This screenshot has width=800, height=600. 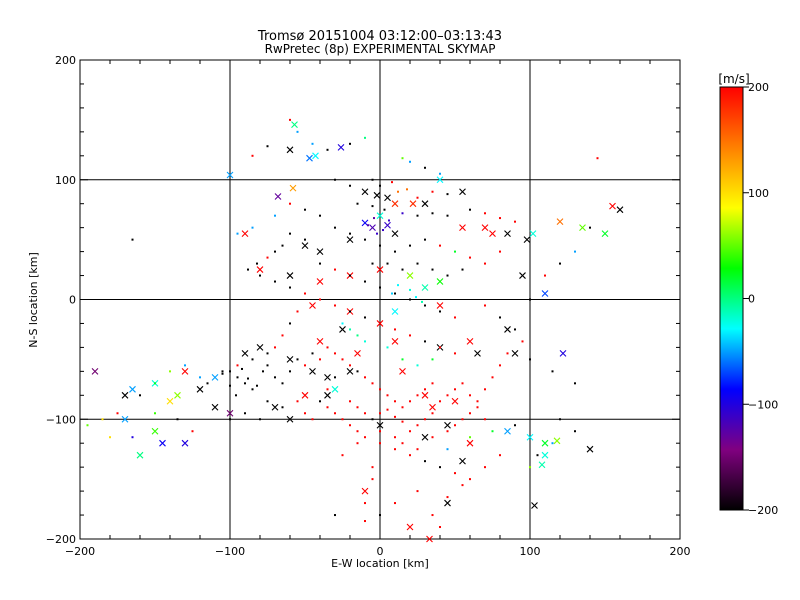 What do you see at coordinates (760, 299) in the screenshot?
I see `colorbar-ticks: 200 100 0 −100 −200` at bounding box center [760, 299].